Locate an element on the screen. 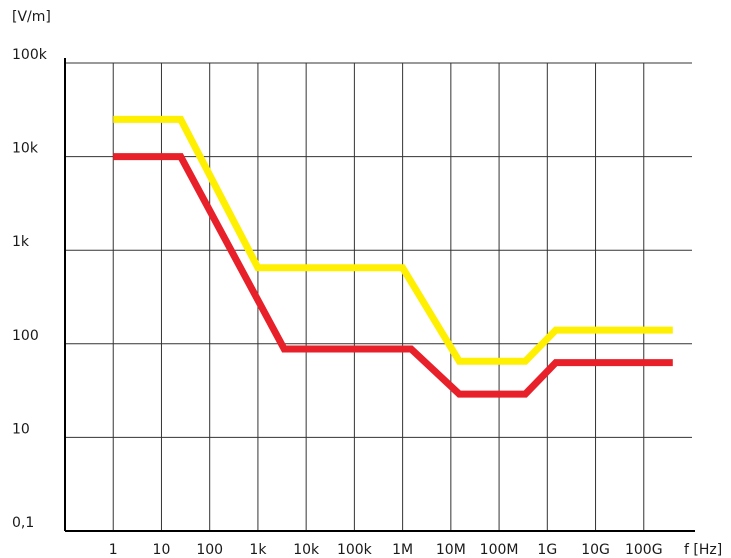 The image size is (731, 558). x-tick-label: 100G is located at coordinates (644, 550).